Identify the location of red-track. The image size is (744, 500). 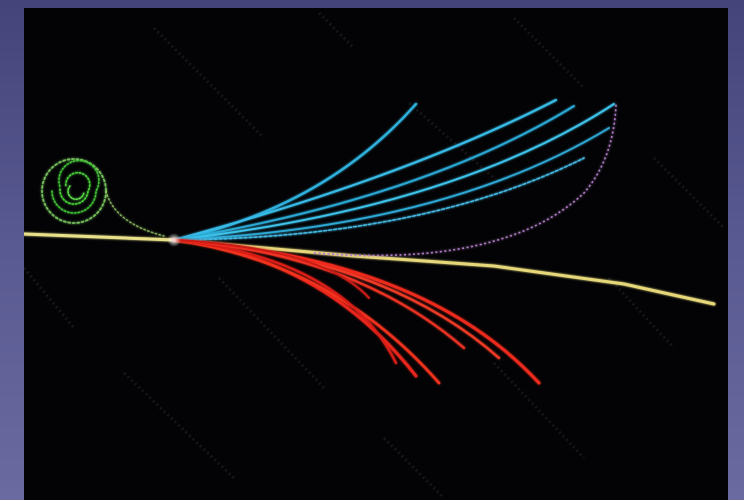
(319, 294).